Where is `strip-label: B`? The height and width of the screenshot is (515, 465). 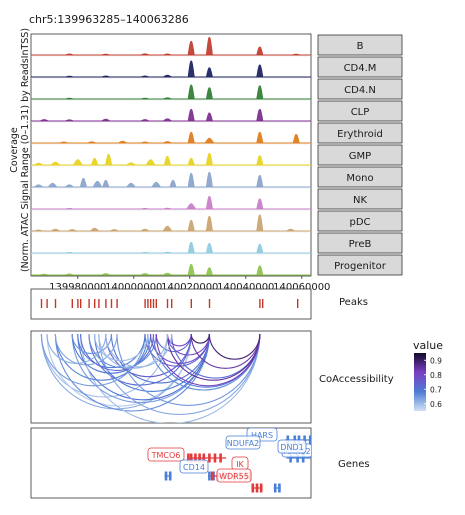 strip-label: B is located at coordinates (360, 46).